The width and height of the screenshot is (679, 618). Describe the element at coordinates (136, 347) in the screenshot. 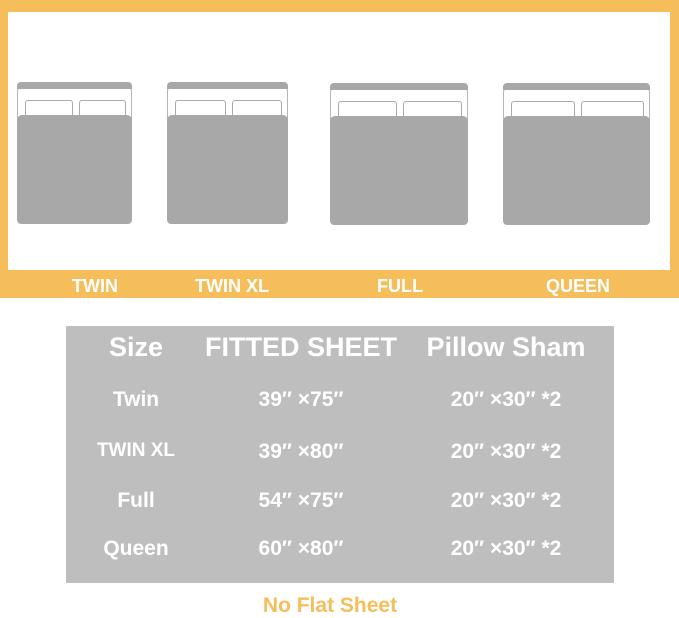

I see `table-header: Size` at that location.